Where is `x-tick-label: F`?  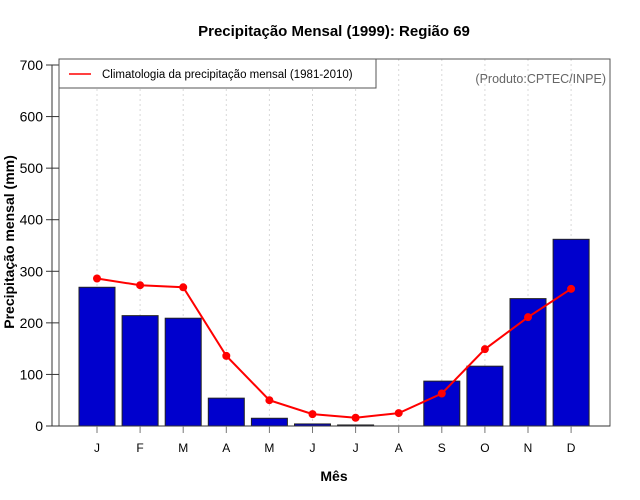
x-tick-label: F is located at coordinates (139, 448).